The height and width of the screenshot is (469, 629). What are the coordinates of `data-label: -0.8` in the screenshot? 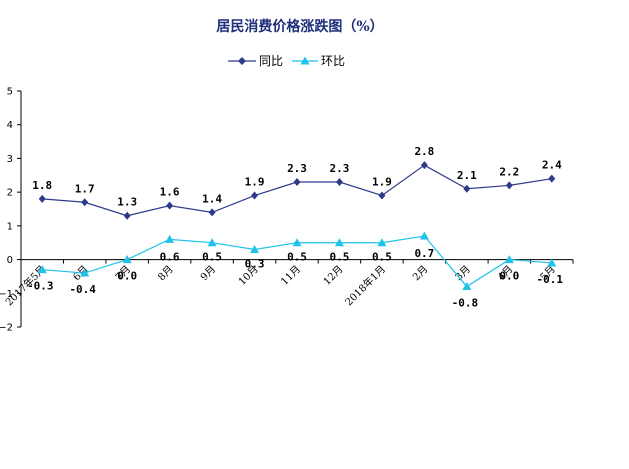 It's located at (465, 303).